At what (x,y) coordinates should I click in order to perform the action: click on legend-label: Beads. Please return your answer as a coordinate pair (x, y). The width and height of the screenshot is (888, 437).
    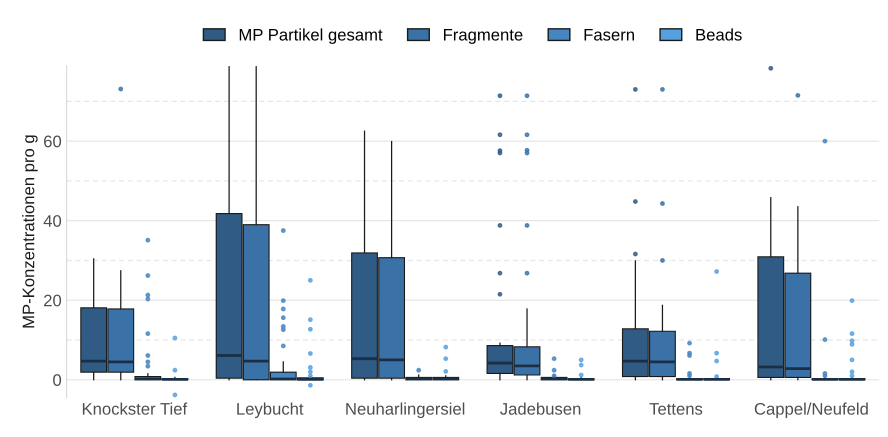
    Looking at the image, I should click on (719, 34).